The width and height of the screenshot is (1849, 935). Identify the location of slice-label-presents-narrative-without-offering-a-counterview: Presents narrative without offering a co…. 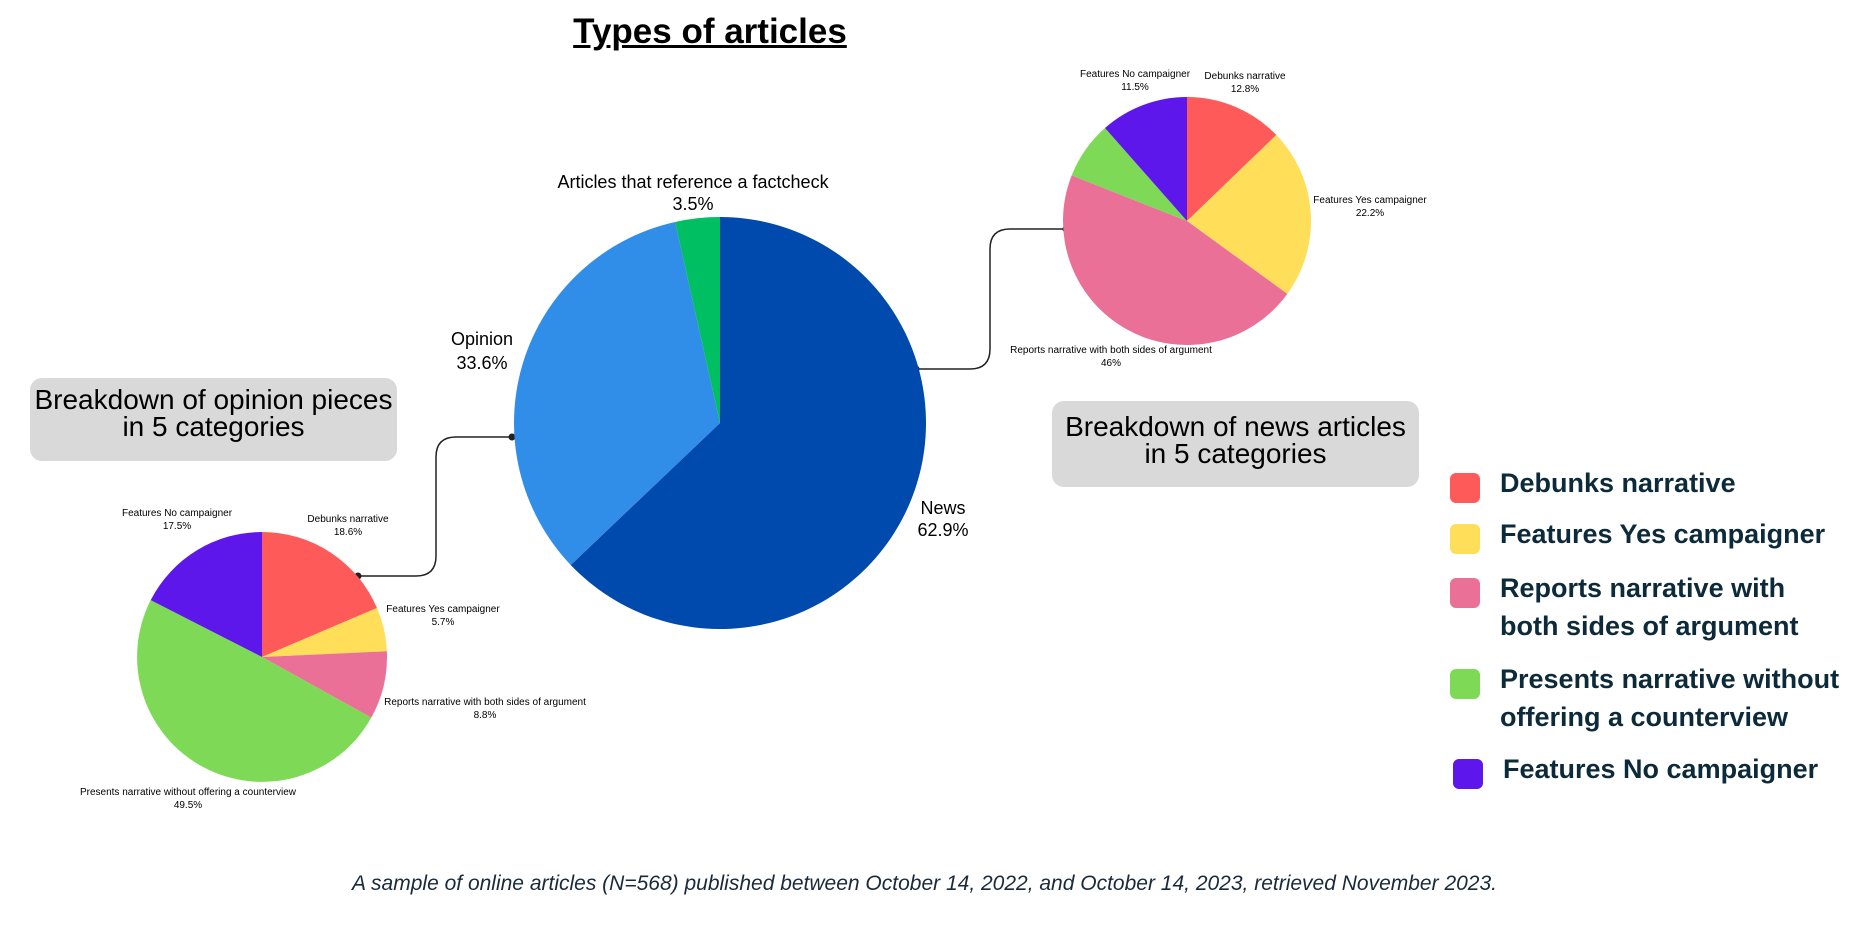
(188, 792).